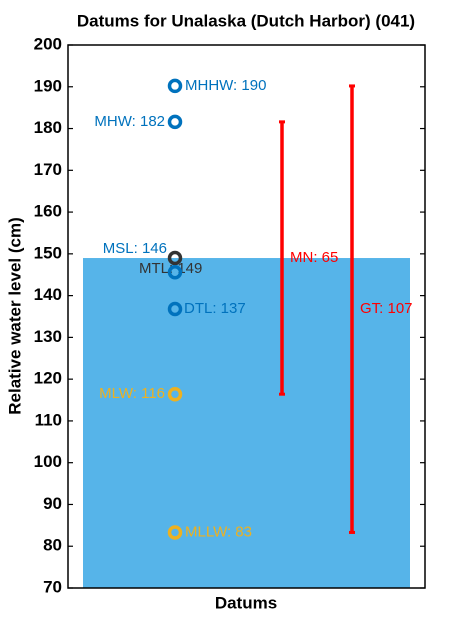 The height and width of the screenshot is (624, 450). Describe the element at coordinates (135, 248) in the screenshot. I see `datum-label: MSL: 146` at that location.